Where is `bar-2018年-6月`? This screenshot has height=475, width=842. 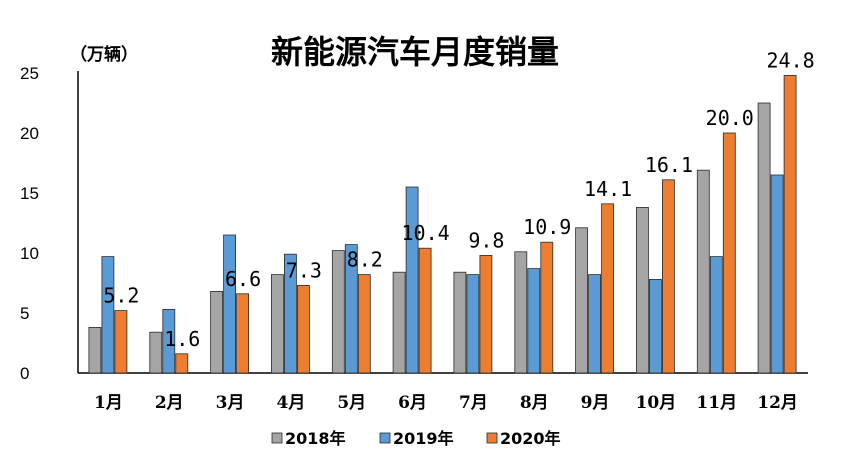
bar-2018年-6月 is located at coordinates (399, 322).